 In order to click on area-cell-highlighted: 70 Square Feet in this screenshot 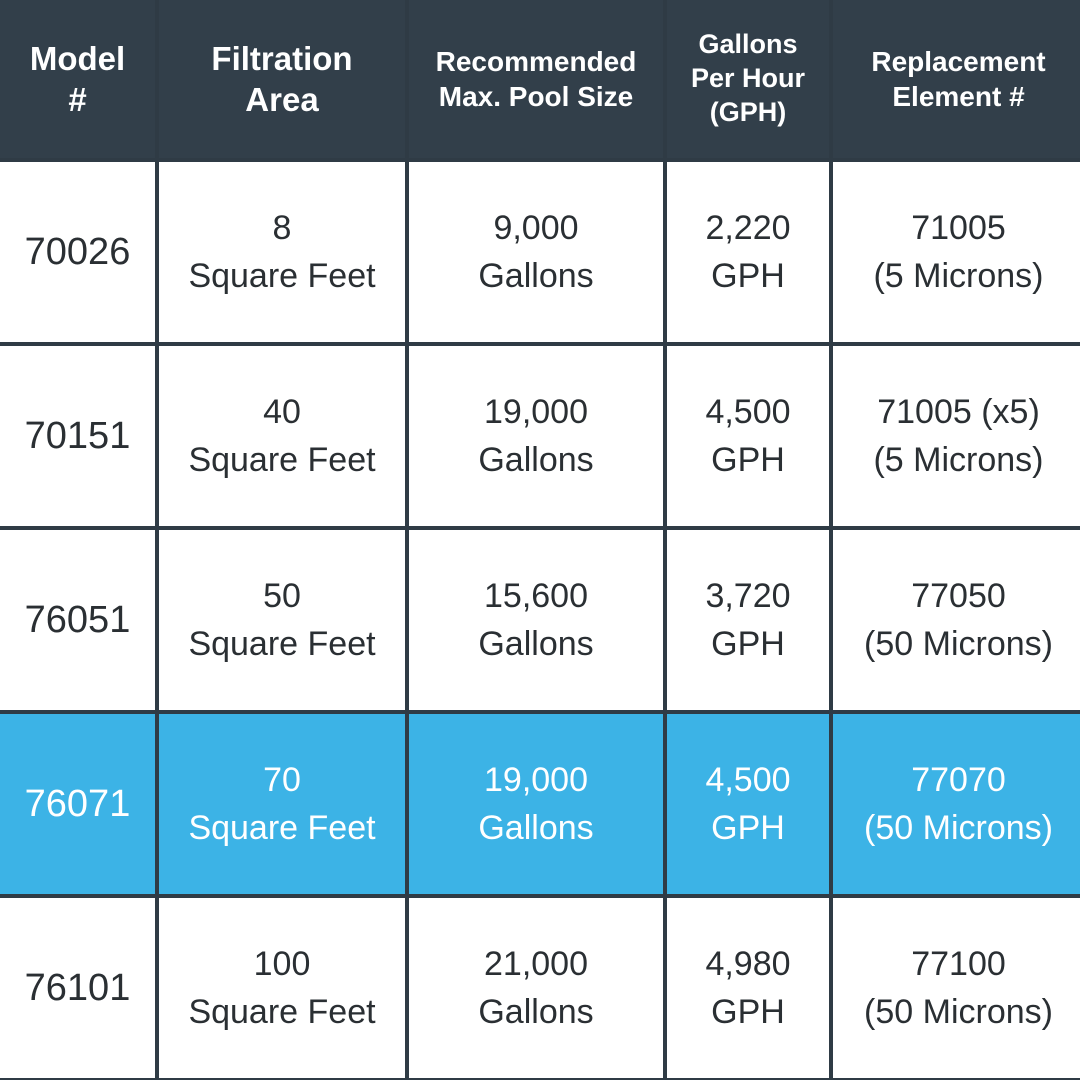, I will do `click(282, 804)`.